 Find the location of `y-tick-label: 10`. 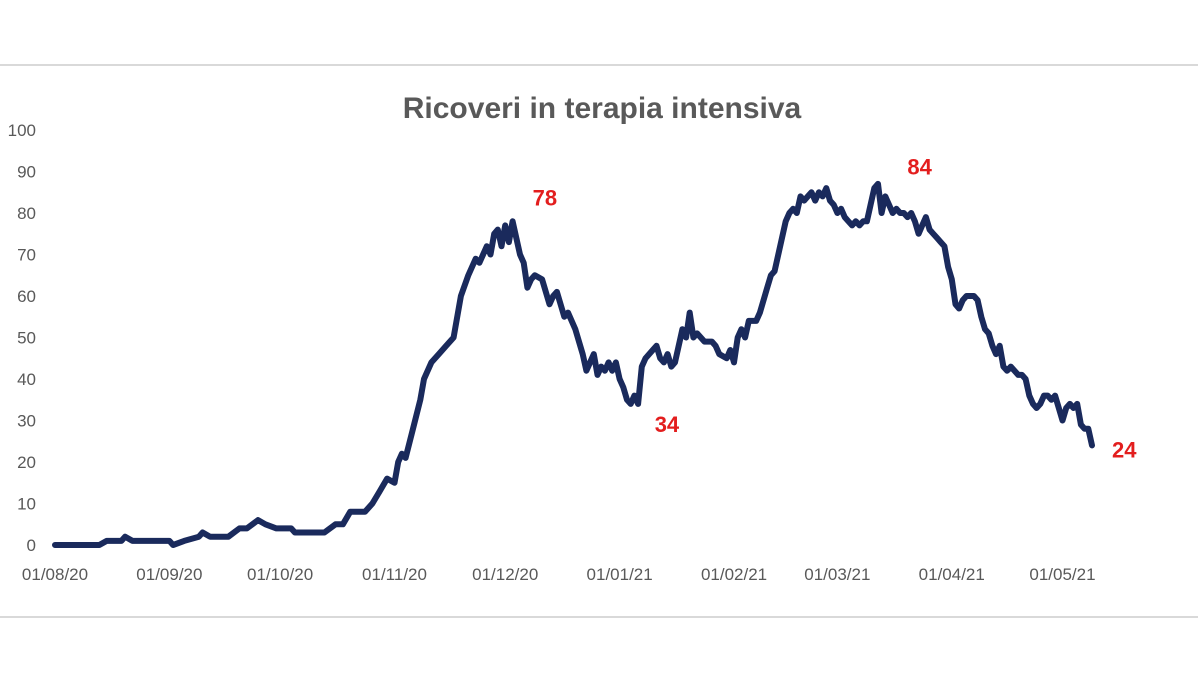

y-tick-label: 10 is located at coordinates (26, 504).